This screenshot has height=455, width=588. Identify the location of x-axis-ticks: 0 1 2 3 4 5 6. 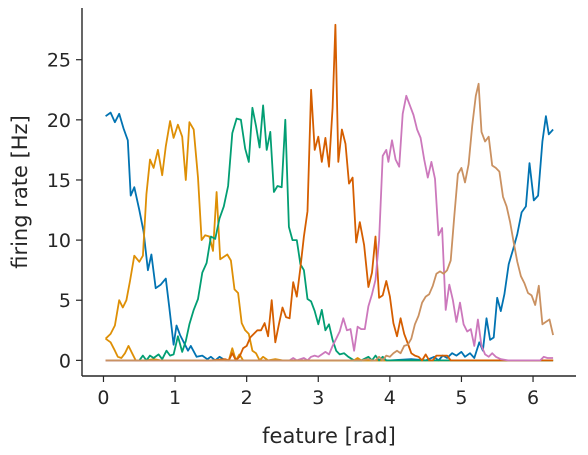
(318, 392).